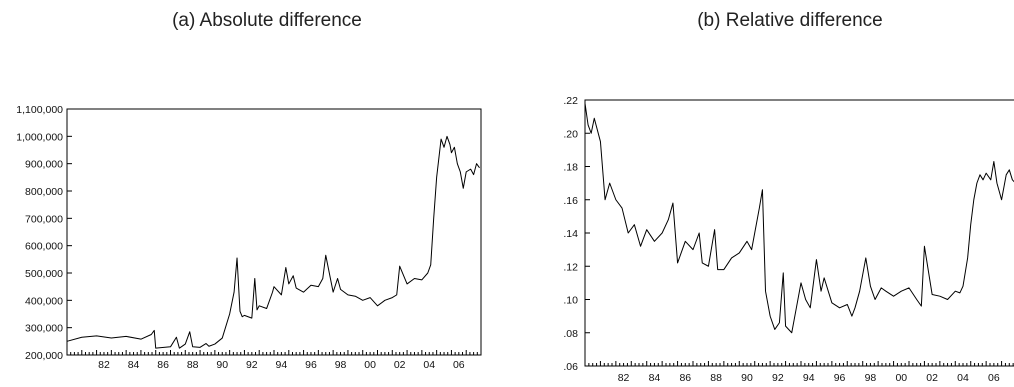 This screenshot has width=1014, height=387. What do you see at coordinates (44, 219) in the screenshot?
I see `y-tick-label: 700,000` at bounding box center [44, 219].